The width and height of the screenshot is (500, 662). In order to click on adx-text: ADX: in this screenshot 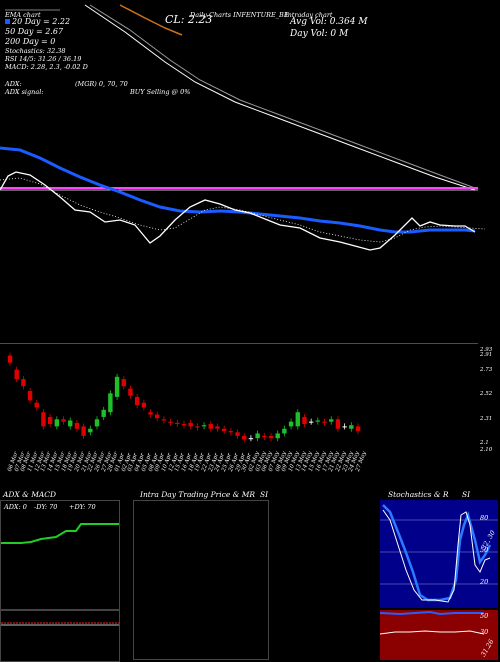, I will do `click(13, 84)`.